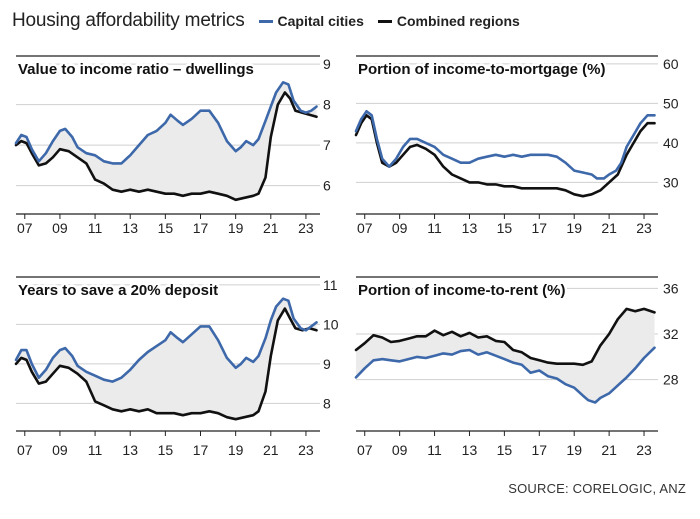  I want to click on y-tick-label: 50, so click(671, 103).